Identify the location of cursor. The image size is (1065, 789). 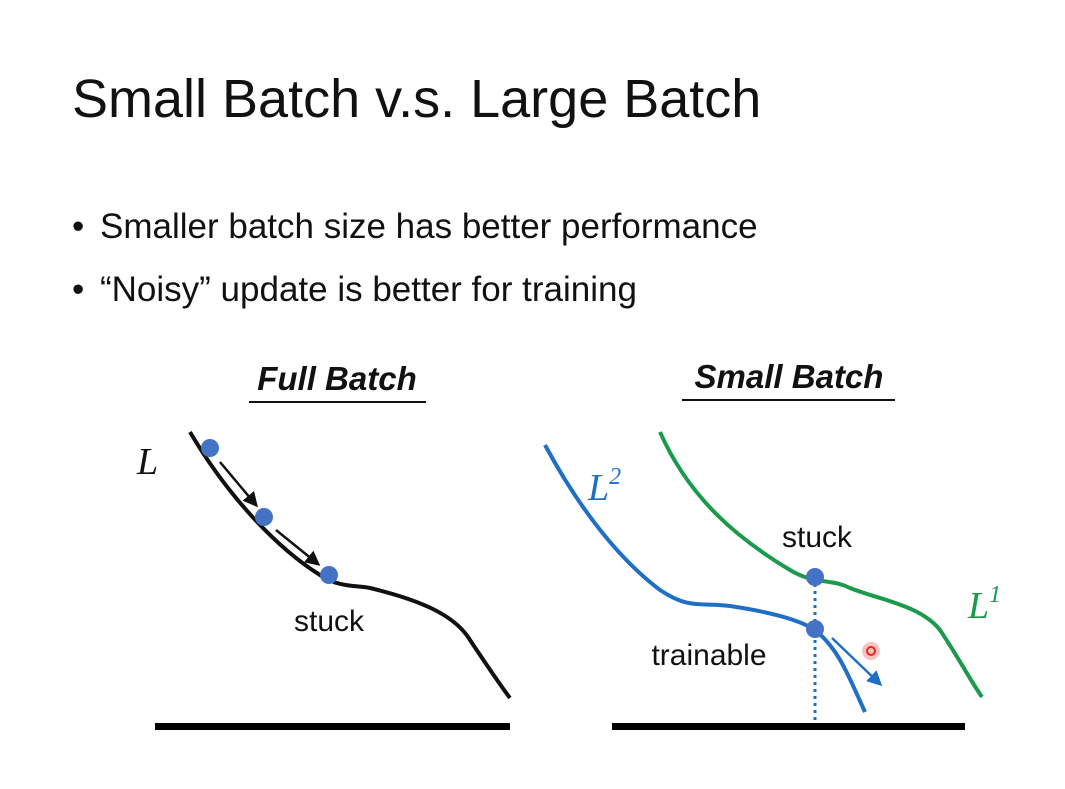
(871, 651).